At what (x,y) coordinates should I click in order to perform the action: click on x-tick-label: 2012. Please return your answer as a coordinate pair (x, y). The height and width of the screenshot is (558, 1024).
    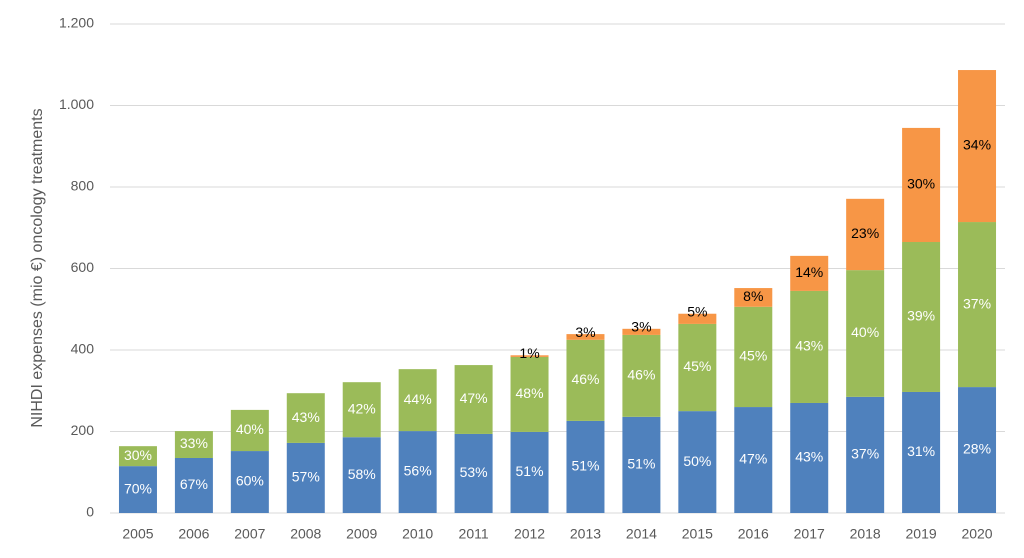
    Looking at the image, I should click on (529, 534).